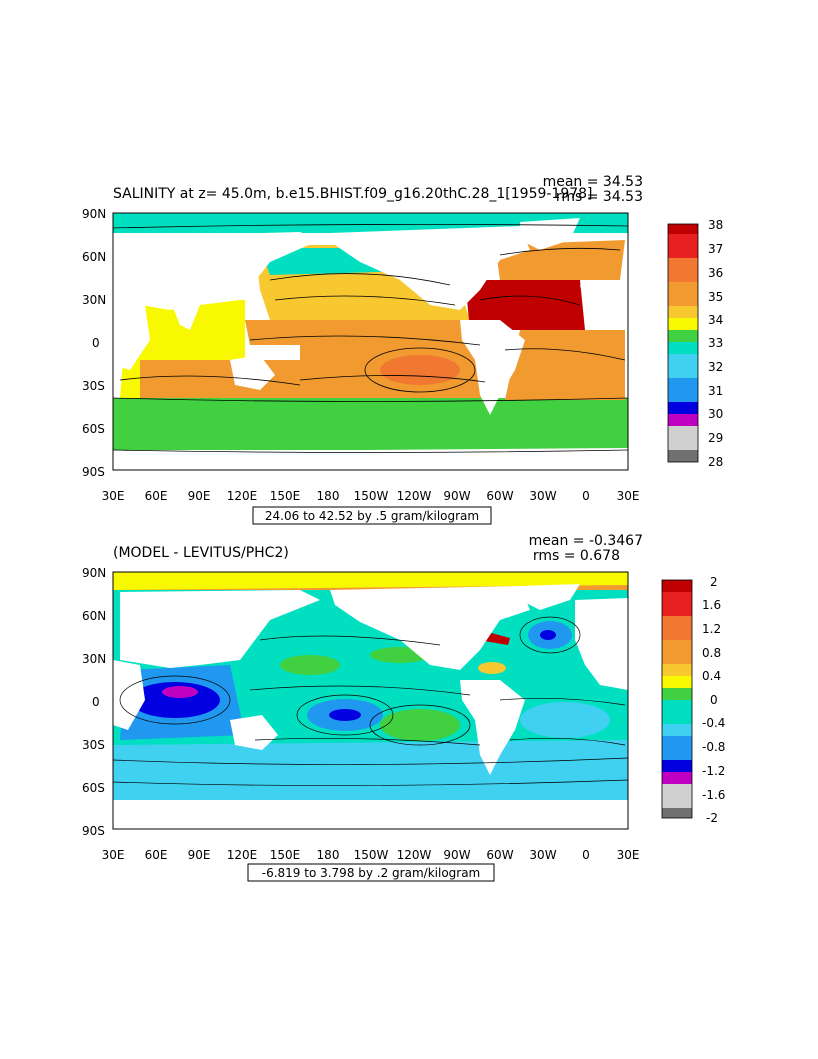  Describe the element at coordinates (185, 315) in the screenshot. I see `land-india` at that location.